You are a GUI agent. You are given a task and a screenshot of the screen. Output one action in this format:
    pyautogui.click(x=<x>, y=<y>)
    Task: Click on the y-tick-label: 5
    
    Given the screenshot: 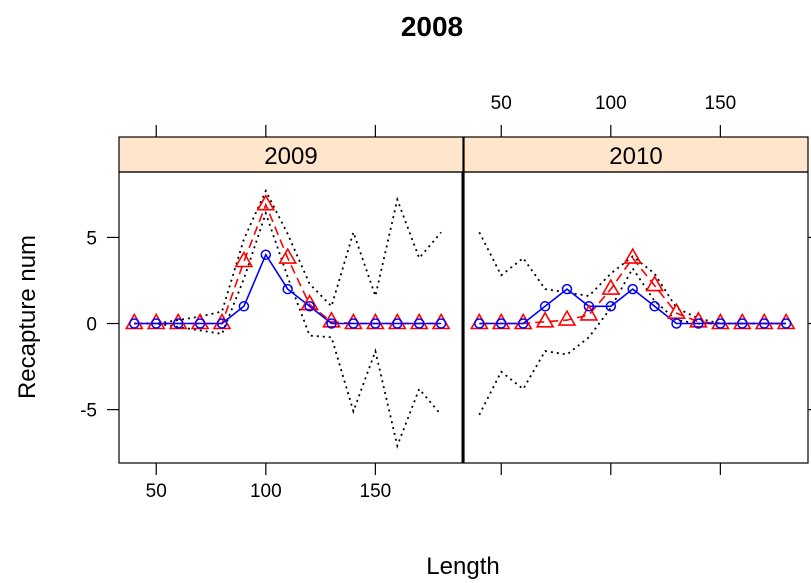 What is the action you would take?
    pyautogui.click(x=91, y=238)
    